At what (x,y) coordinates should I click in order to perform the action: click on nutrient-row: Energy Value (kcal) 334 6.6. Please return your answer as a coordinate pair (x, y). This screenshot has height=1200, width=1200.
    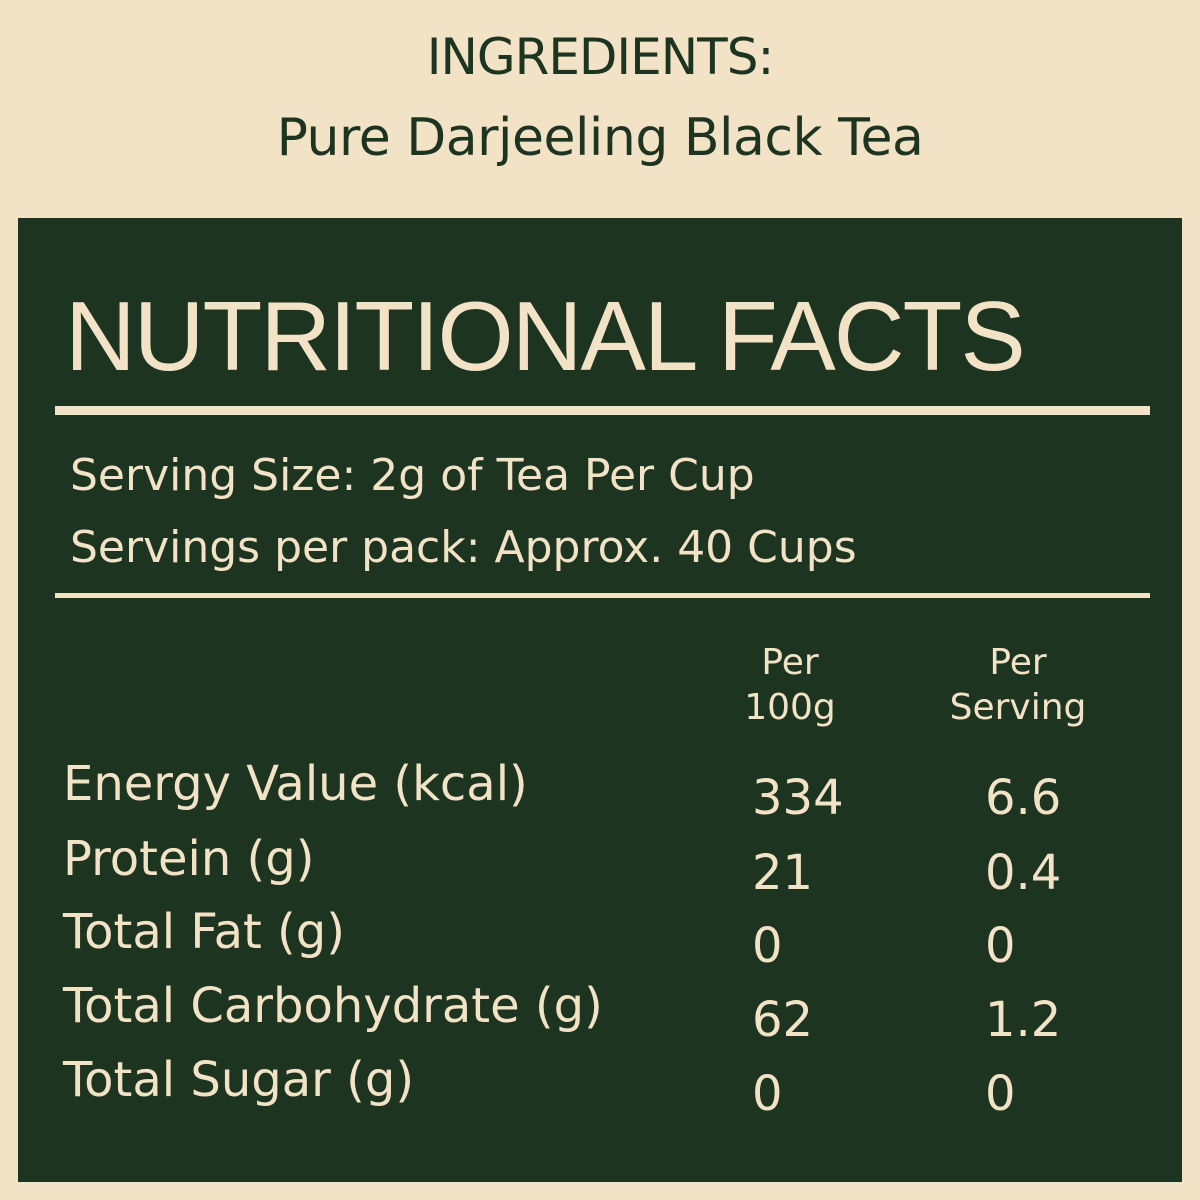
    Looking at the image, I should click on (613, 791).